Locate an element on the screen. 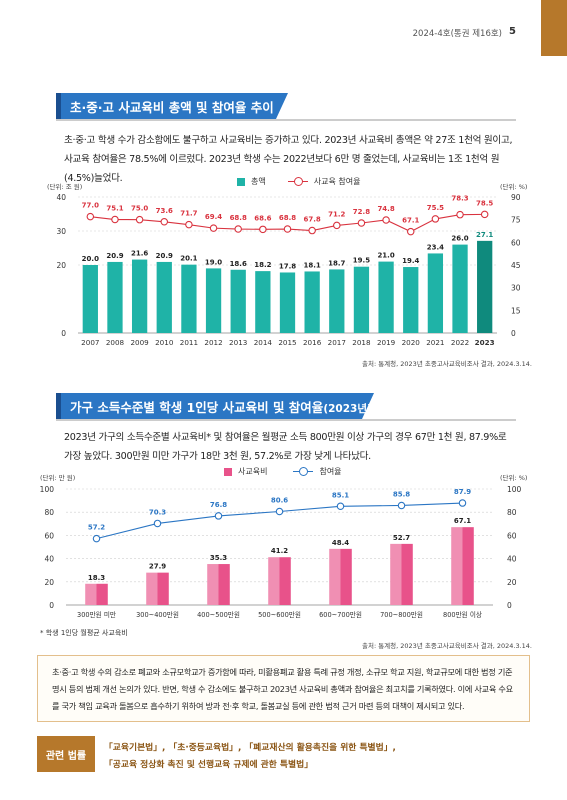  line-value-label: 72.8 is located at coordinates (361, 212).